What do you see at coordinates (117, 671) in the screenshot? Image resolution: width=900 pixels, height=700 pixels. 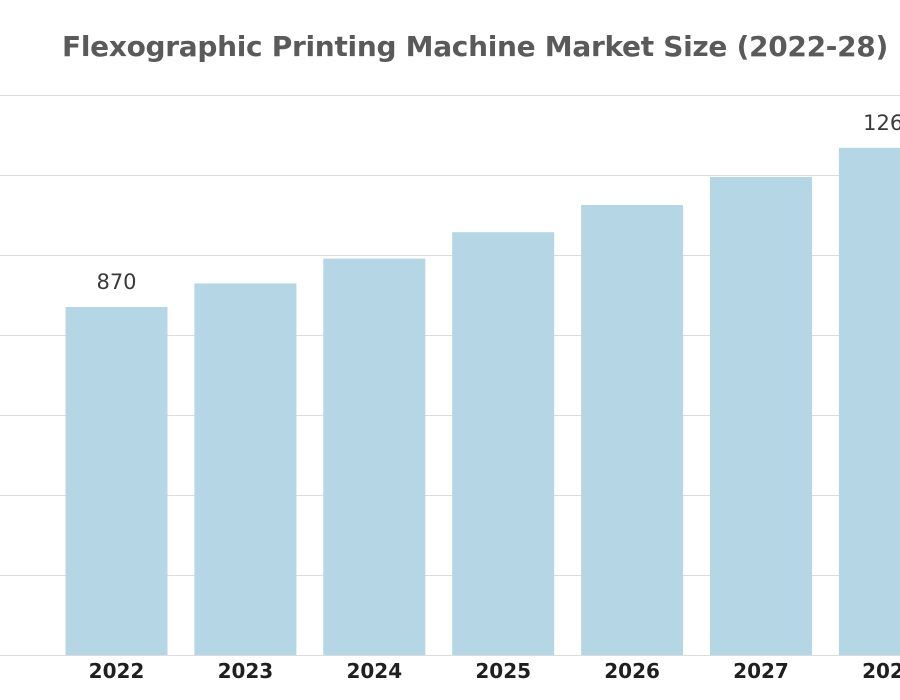 I see `x-tick-label: 2022` at bounding box center [117, 671].